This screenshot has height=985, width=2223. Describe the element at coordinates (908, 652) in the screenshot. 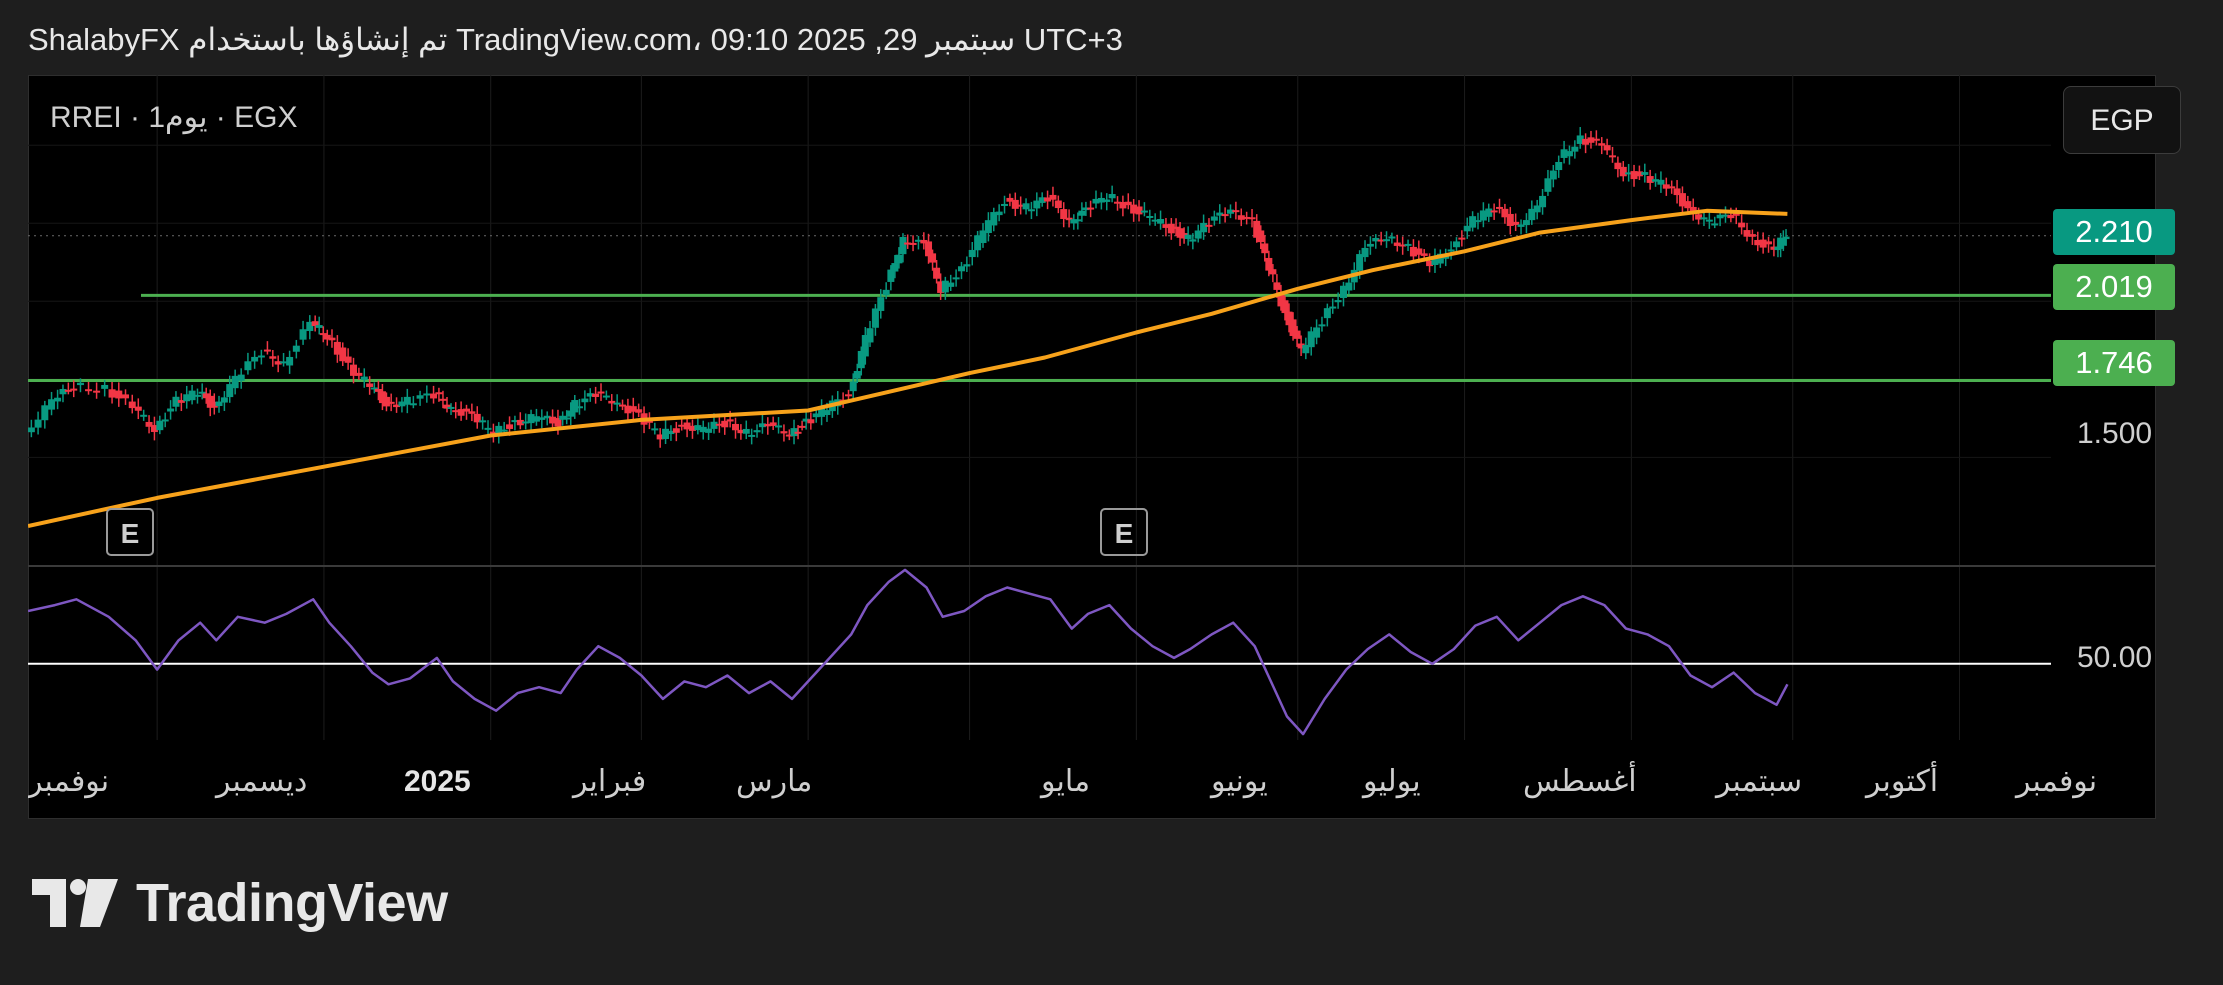

I see `rsi-line` at that location.